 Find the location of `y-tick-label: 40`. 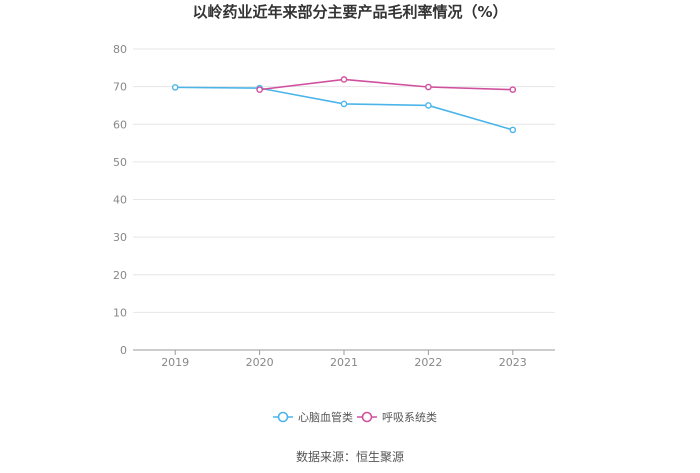

y-tick-label: 40 is located at coordinates (120, 200).